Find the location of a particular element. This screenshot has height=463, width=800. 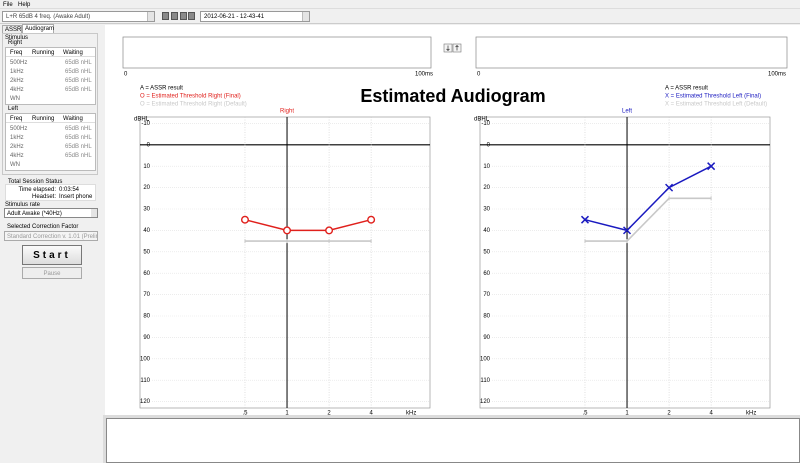

start-button: Start is located at coordinates (52, 255).